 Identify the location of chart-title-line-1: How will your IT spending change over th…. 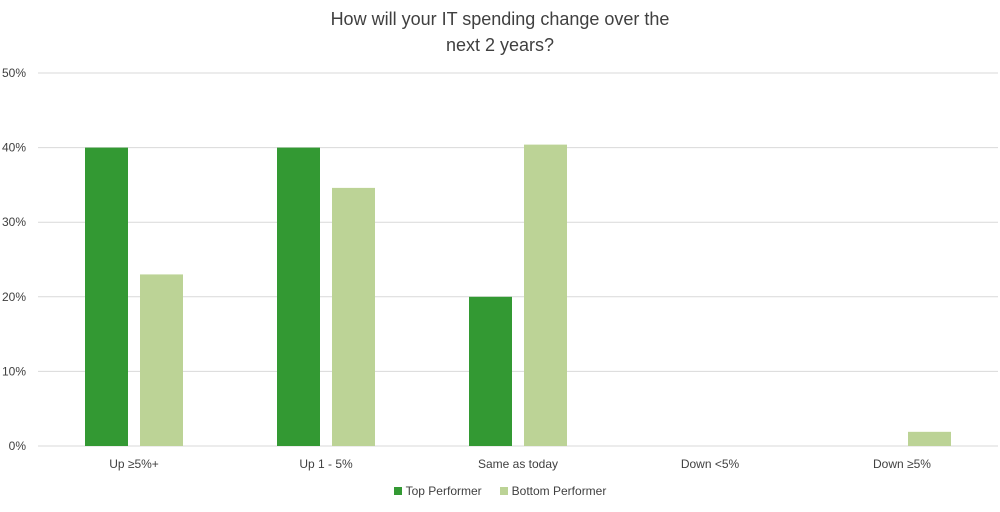
(500, 19).